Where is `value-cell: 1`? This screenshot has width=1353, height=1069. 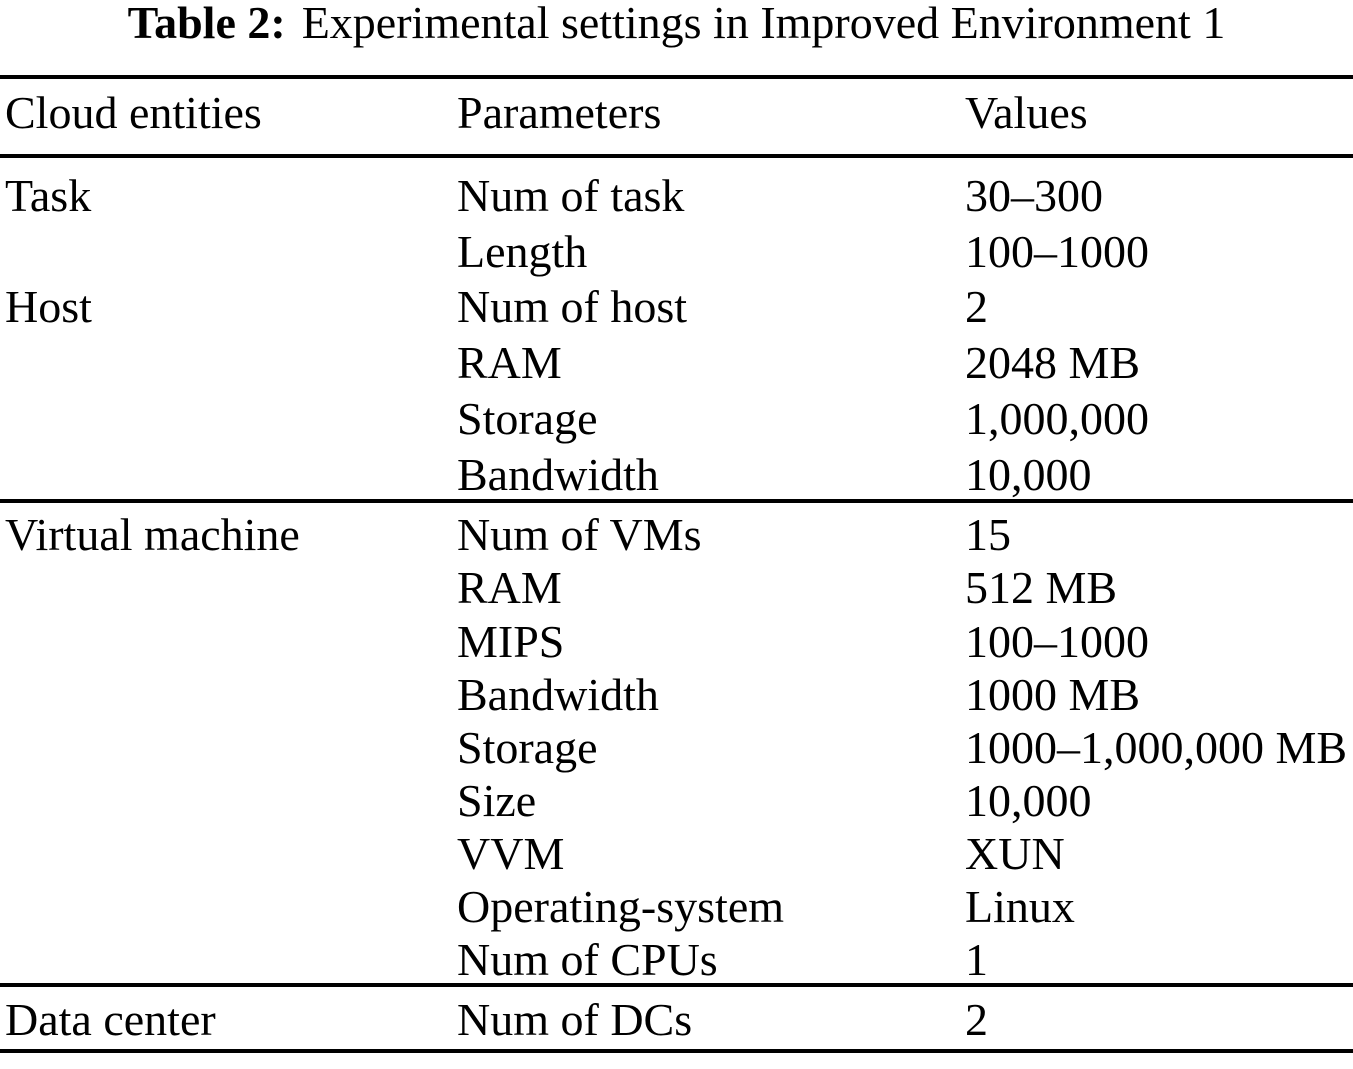
value-cell: 1 is located at coordinates (976, 960).